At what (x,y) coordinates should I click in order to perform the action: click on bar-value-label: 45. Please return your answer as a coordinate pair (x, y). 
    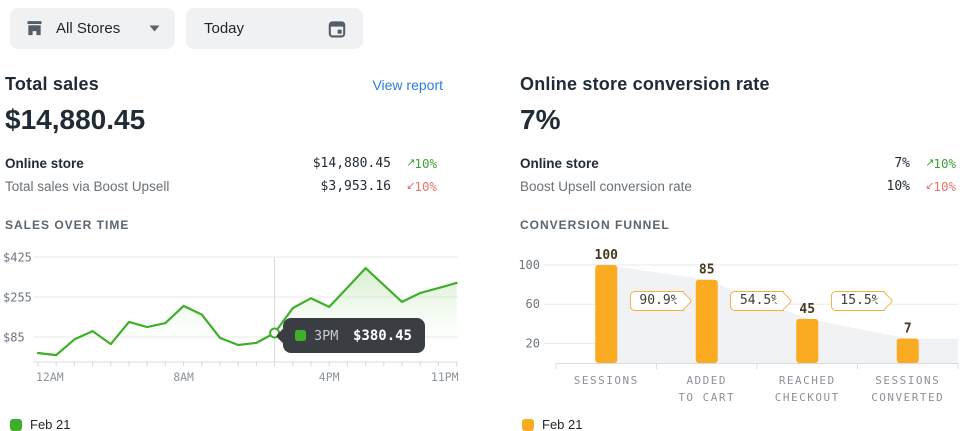
    Looking at the image, I should click on (807, 309).